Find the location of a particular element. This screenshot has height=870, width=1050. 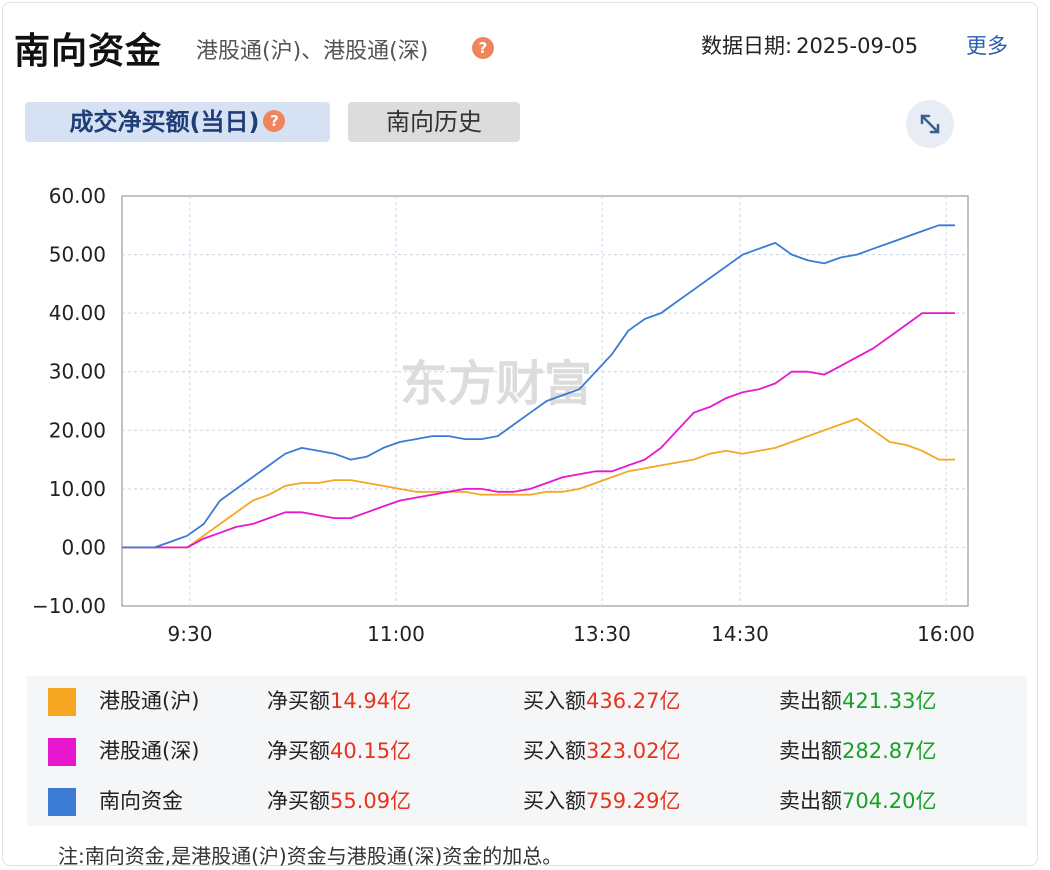

y-tick-label: 30.00 is located at coordinates (77, 372).